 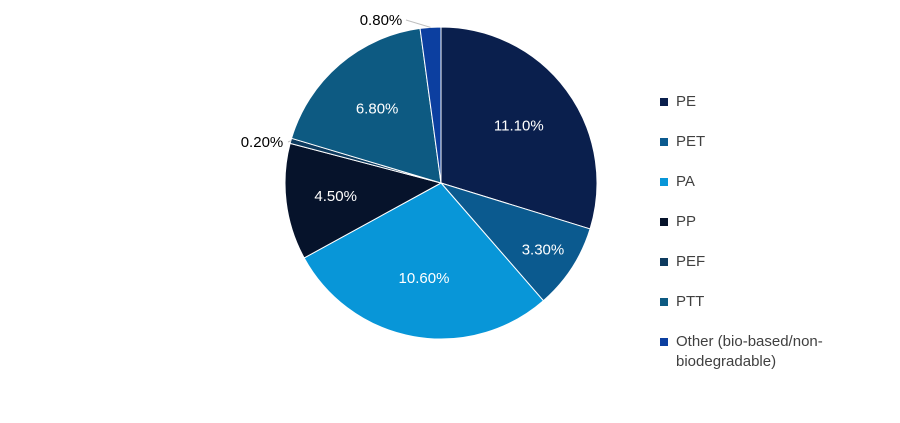 I want to click on legend-label: PE, so click(x=686, y=101).